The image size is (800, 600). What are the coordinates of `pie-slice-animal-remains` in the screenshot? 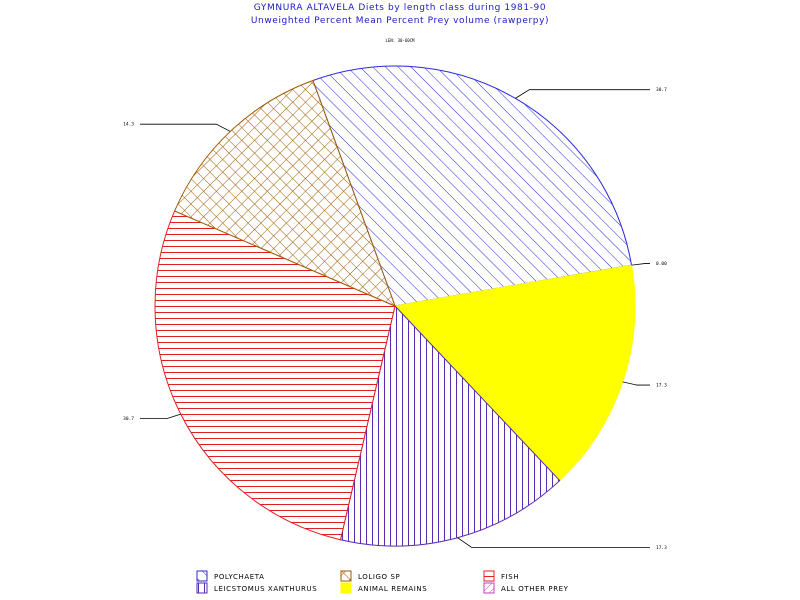 It's located at (514, 373).